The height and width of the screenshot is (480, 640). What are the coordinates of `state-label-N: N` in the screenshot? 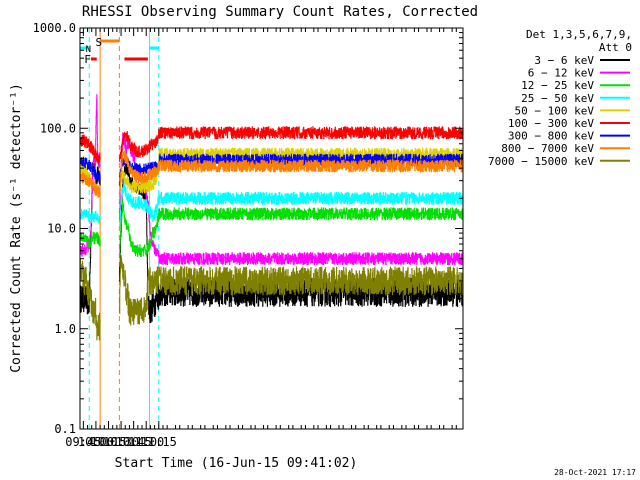 It's located at (88, 50).